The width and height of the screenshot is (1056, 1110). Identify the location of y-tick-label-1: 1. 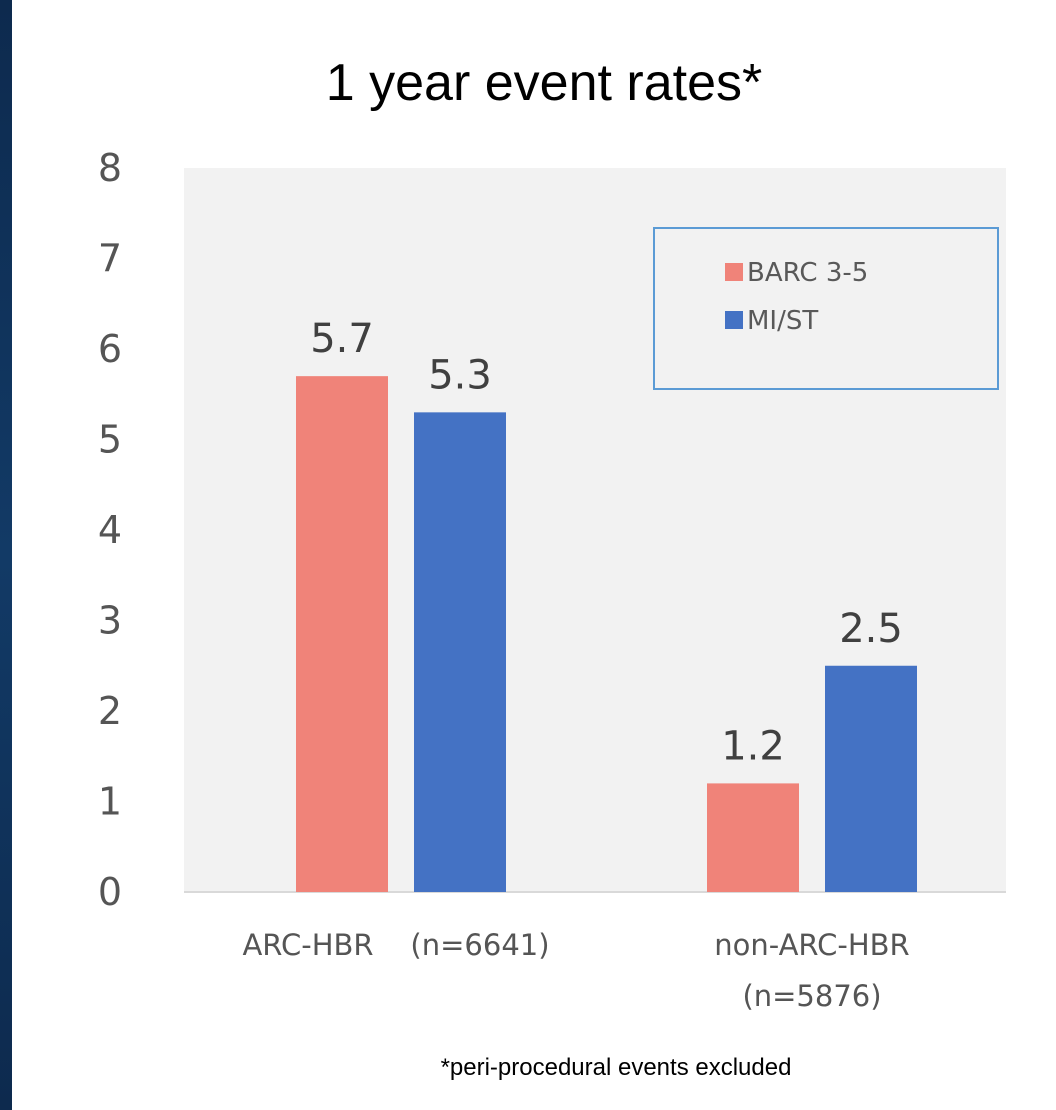
(110, 802).